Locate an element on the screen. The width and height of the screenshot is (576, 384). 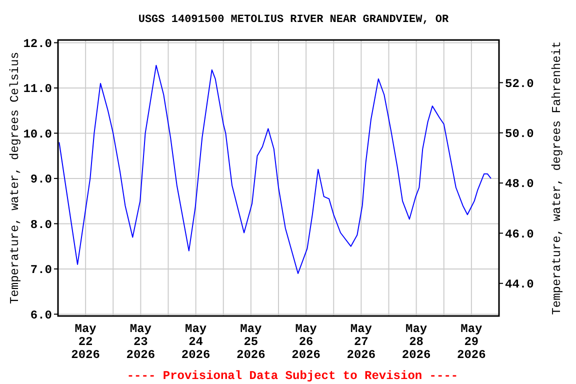
y2-tick-label: 48.0 is located at coordinates (519, 184).